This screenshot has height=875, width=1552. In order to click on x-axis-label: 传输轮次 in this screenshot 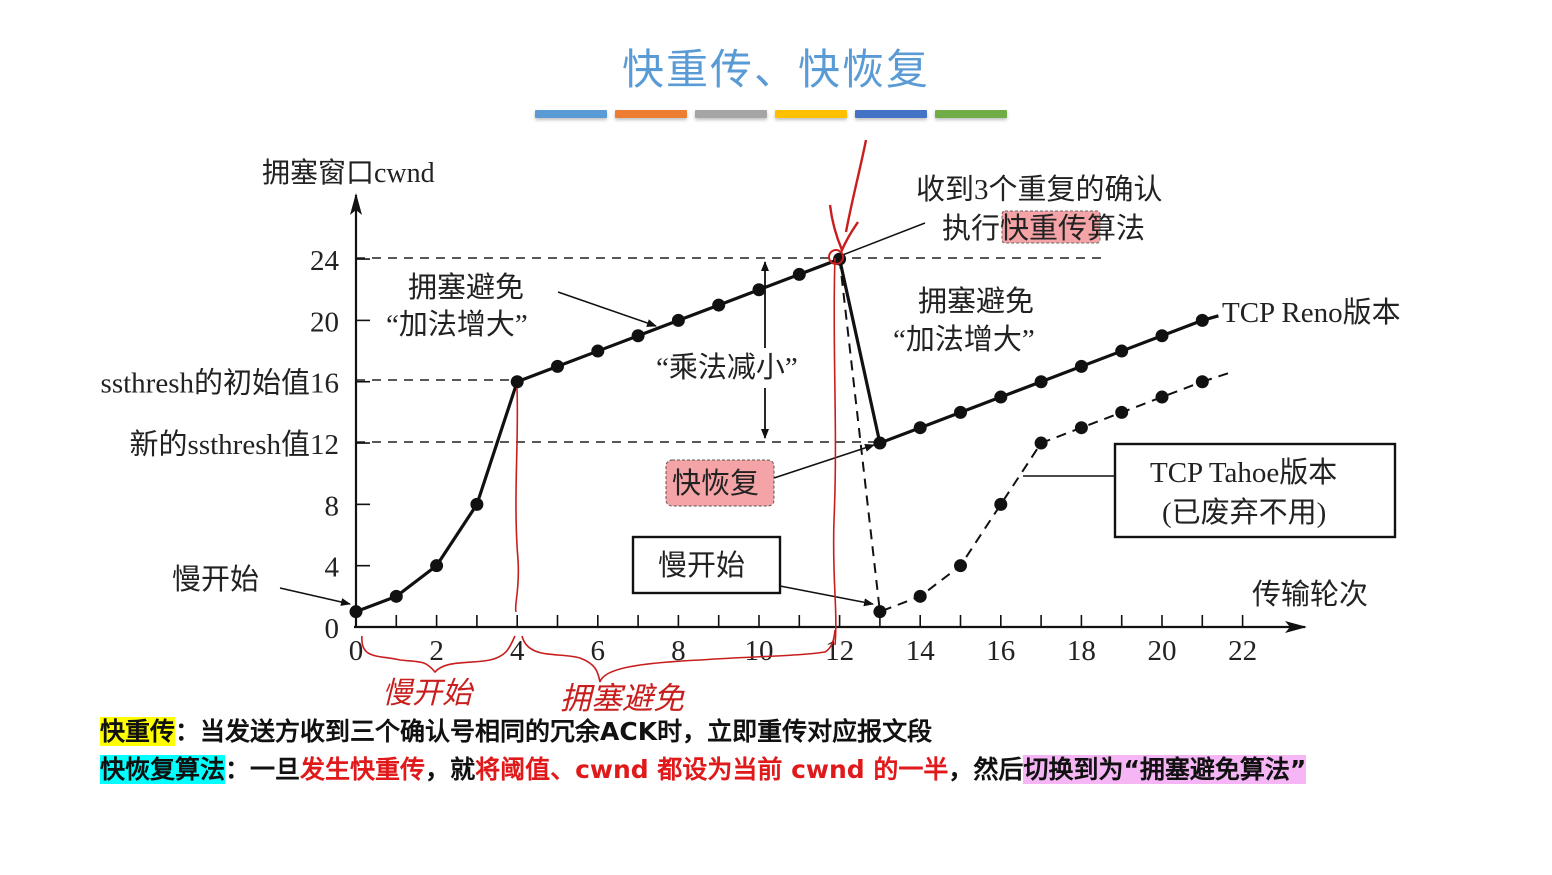, I will do `click(1310, 594)`.